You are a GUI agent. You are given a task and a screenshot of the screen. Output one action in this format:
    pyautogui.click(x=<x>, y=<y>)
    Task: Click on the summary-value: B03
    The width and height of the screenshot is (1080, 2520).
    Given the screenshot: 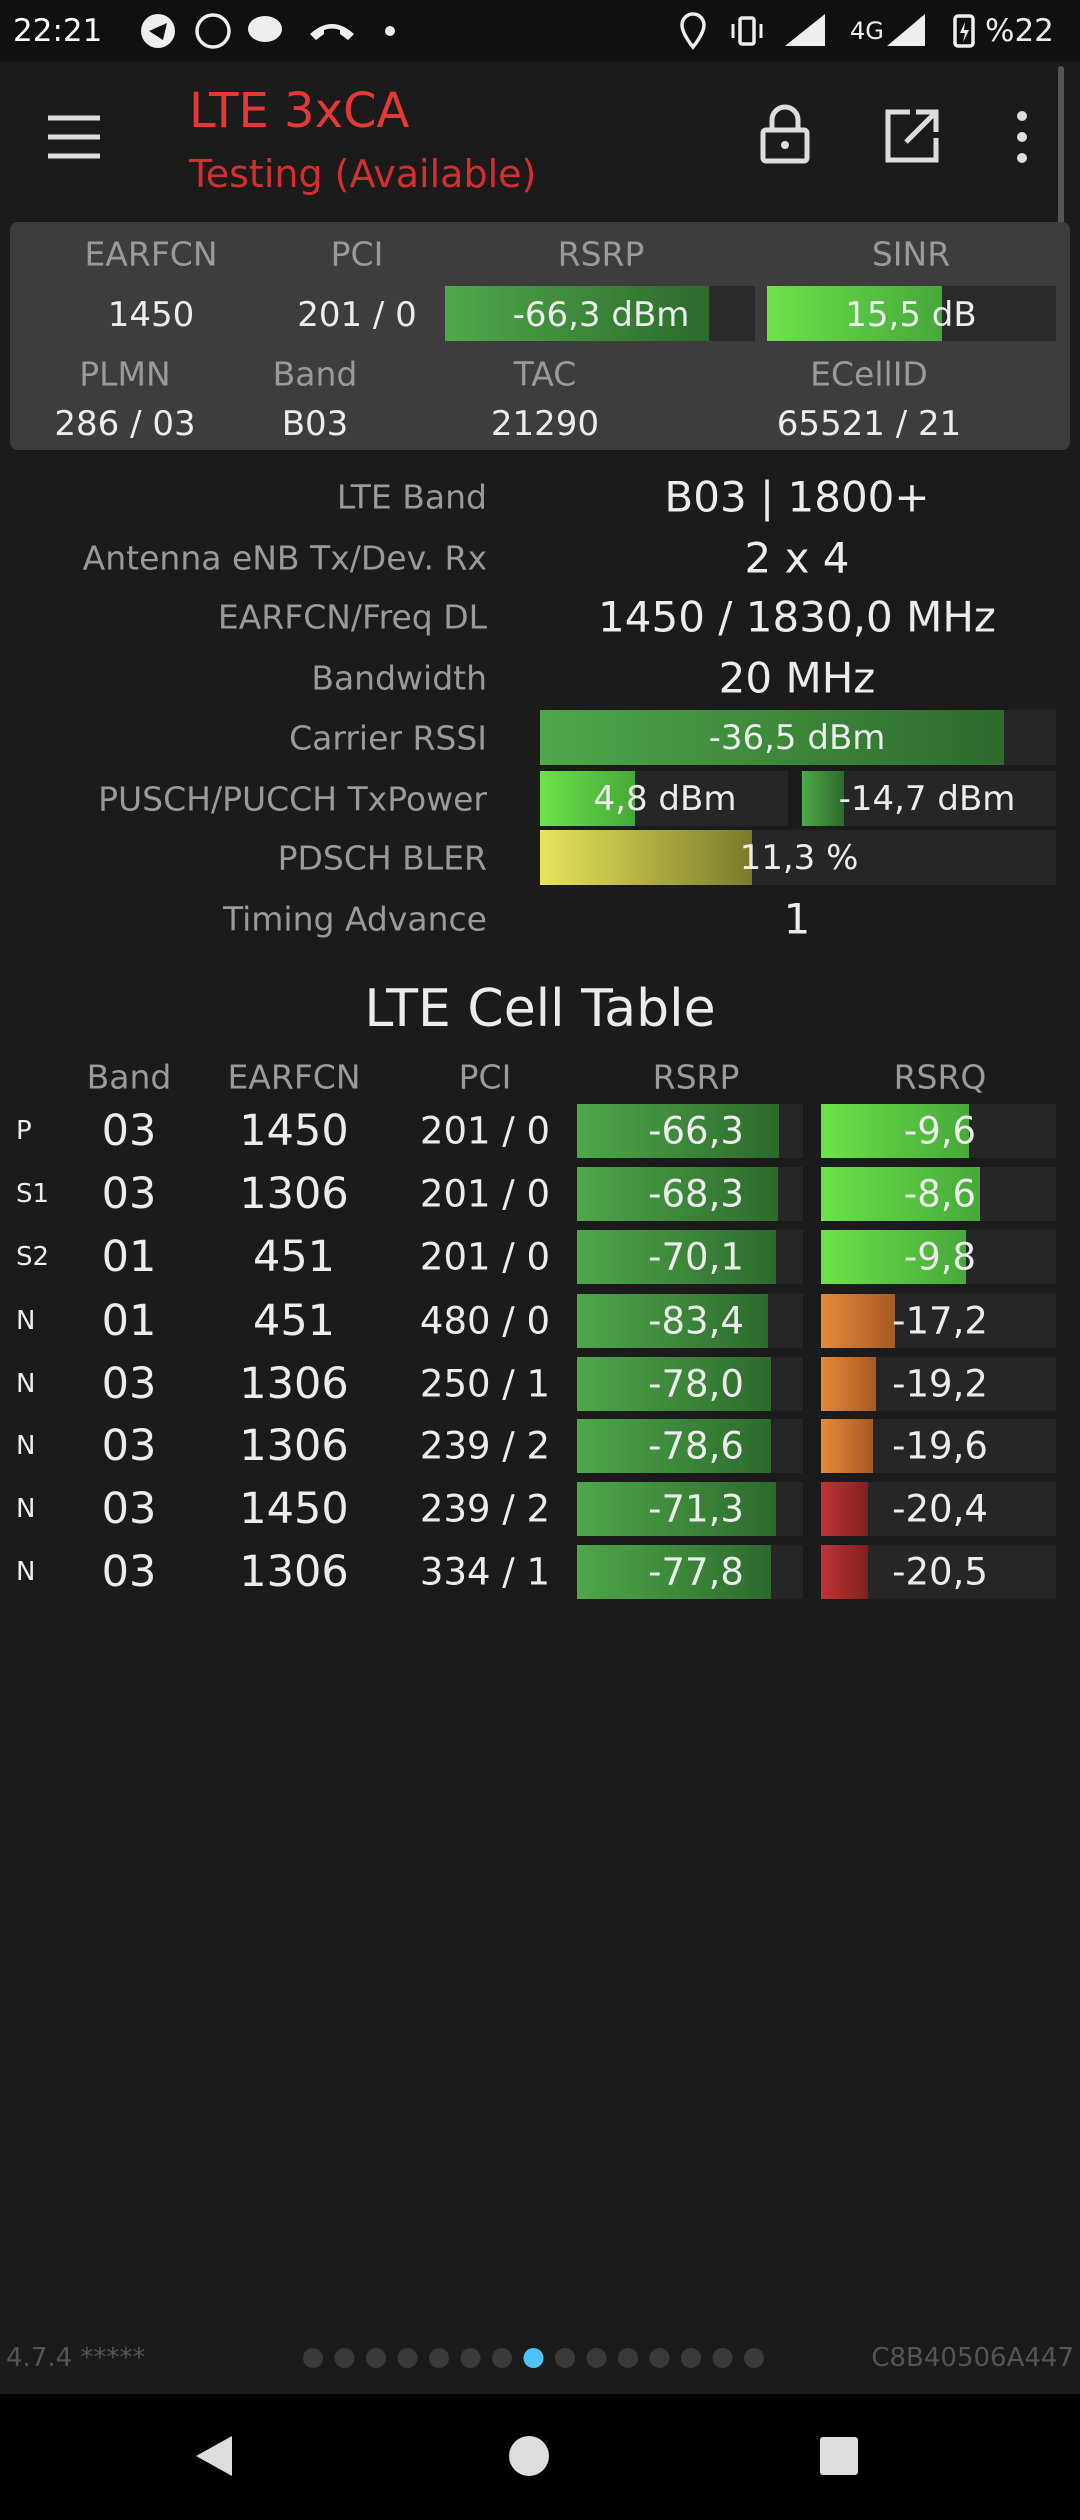 What is the action you would take?
    pyautogui.click(x=315, y=424)
    